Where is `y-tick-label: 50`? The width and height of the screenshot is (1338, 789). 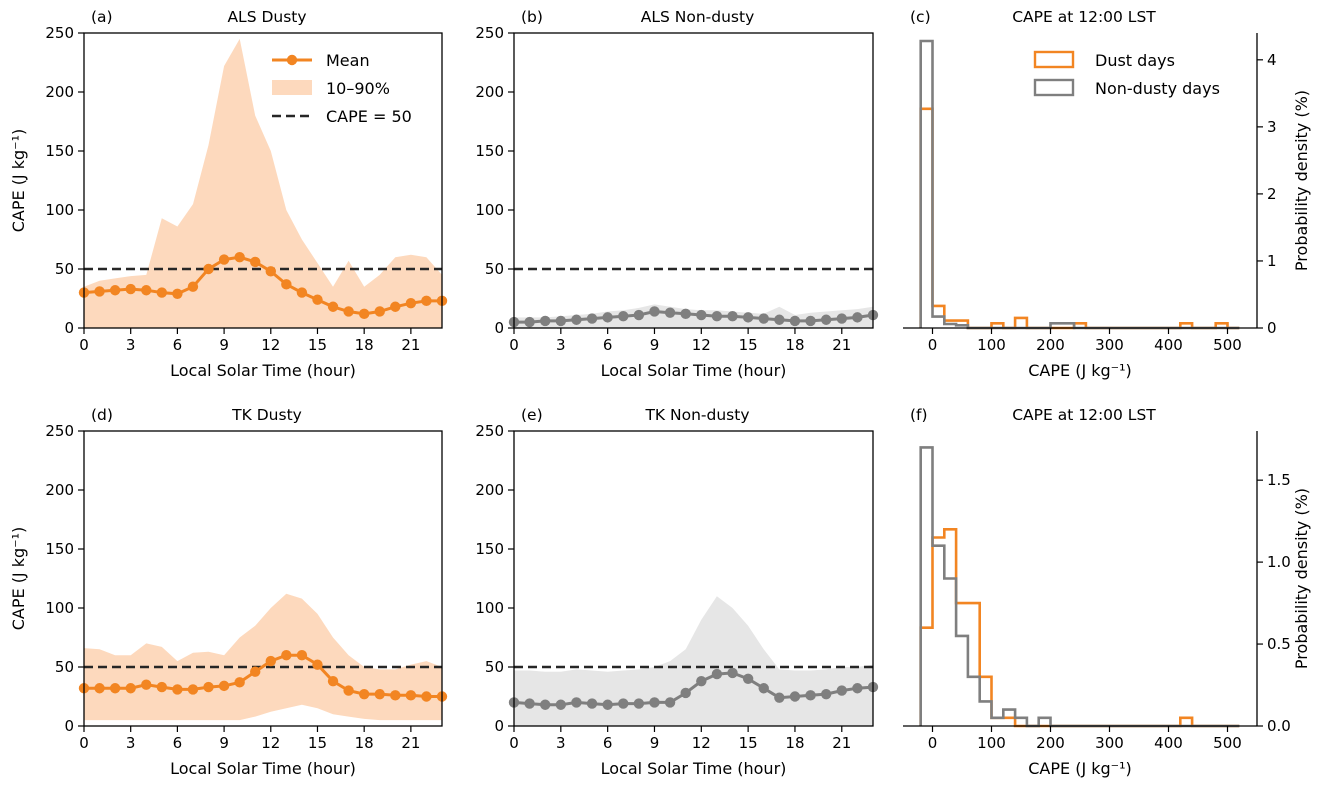 y-tick-label: 50 is located at coordinates (64, 667).